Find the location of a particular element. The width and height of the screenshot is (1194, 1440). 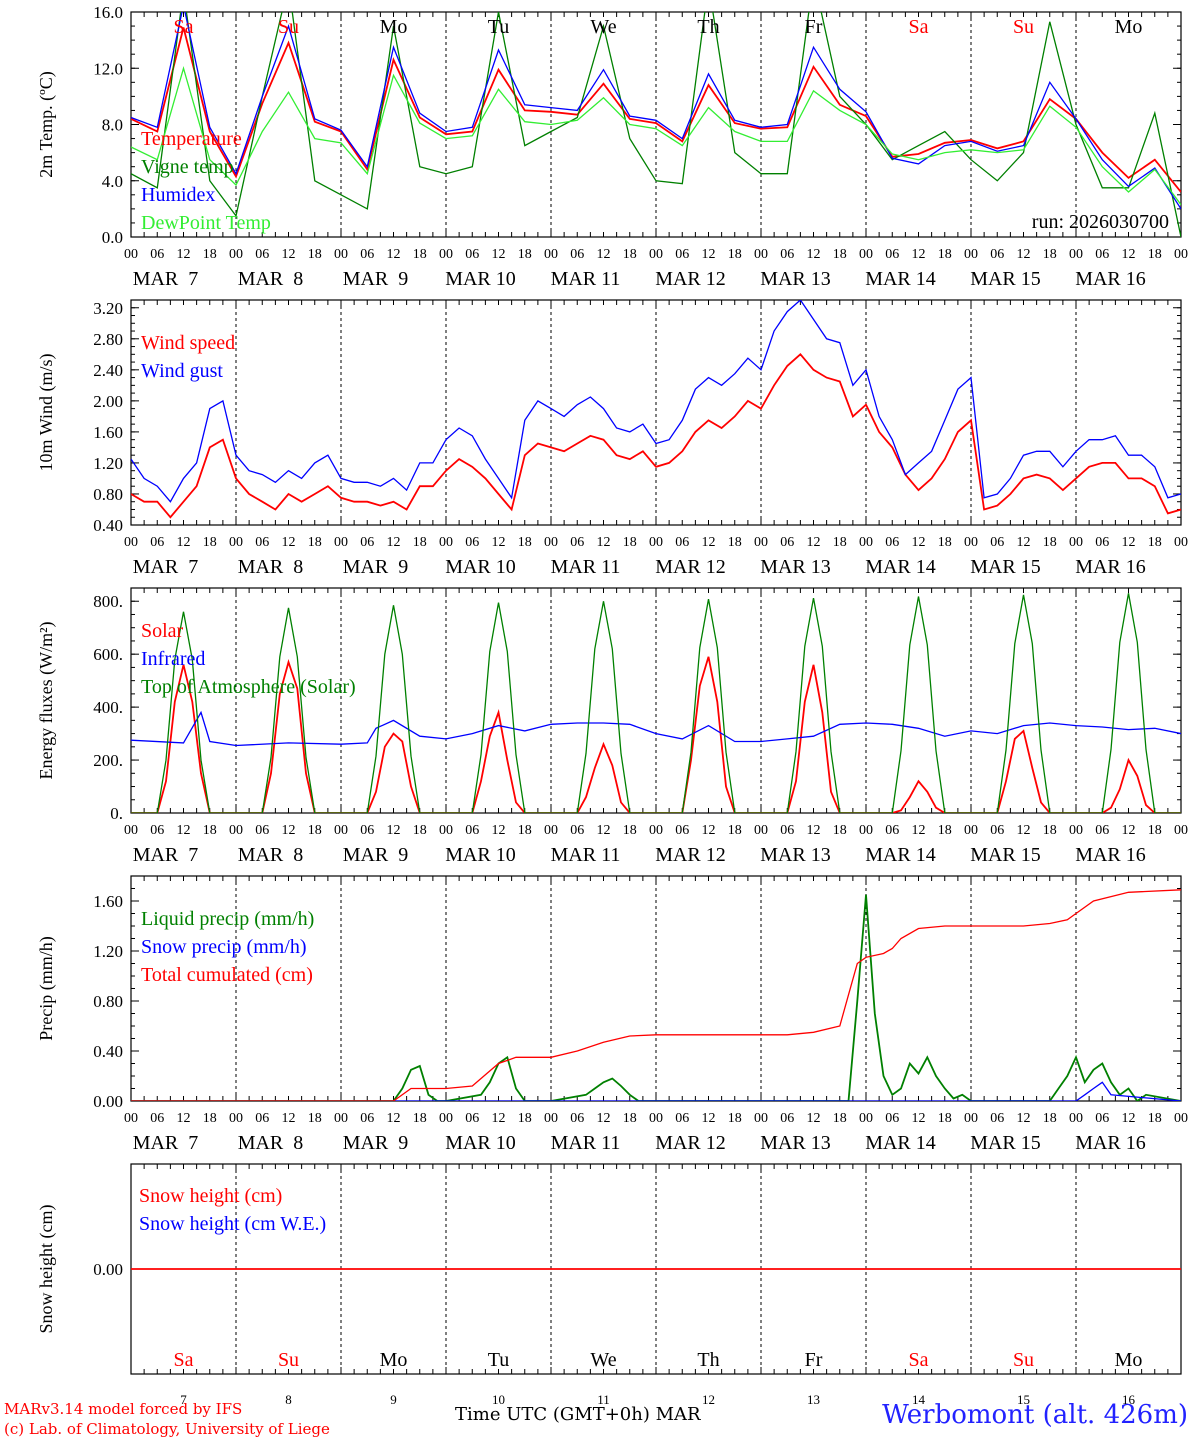

y-tick-label: 4.0 is located at coordinates (112, 181).